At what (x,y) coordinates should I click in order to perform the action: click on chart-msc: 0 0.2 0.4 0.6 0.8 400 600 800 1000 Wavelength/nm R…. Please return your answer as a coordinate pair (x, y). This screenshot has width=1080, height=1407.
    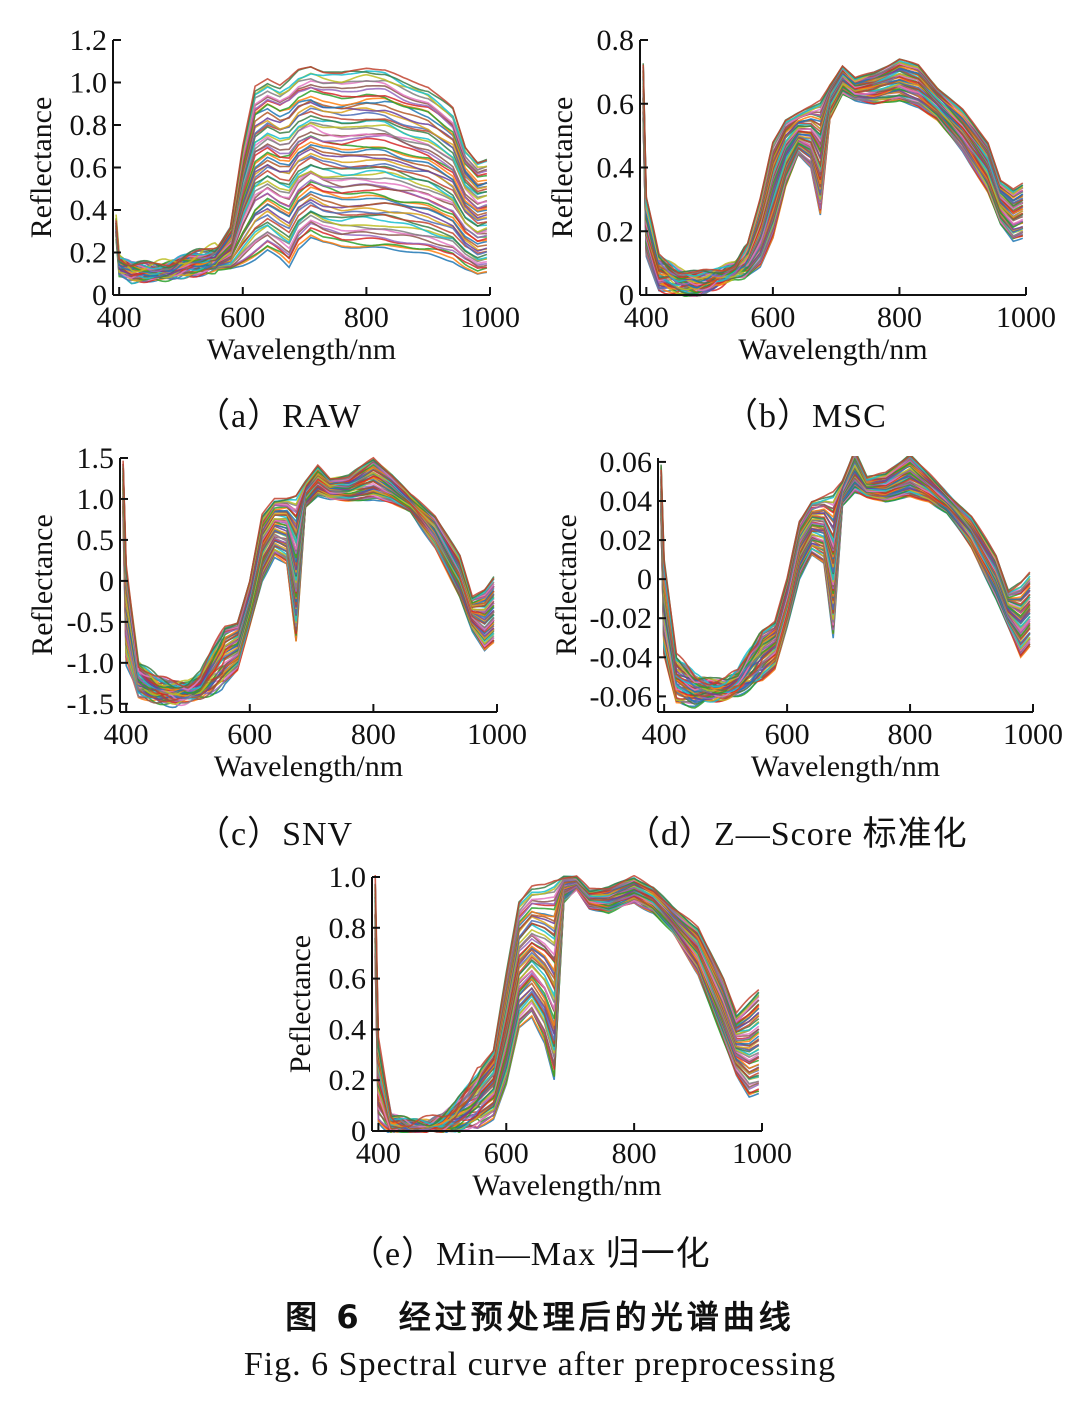
    Looking at the image, I should click on (801, 195).